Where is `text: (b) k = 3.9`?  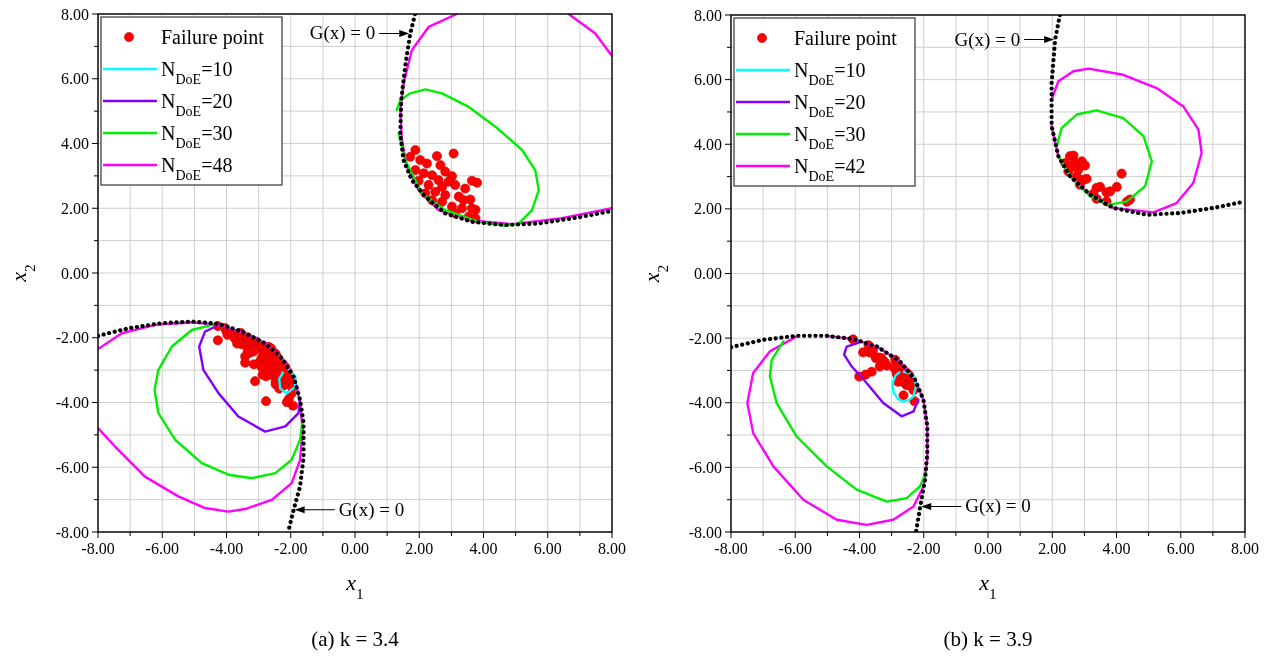
text: (b) k = 3.9 is located at coordinates (988, 639).